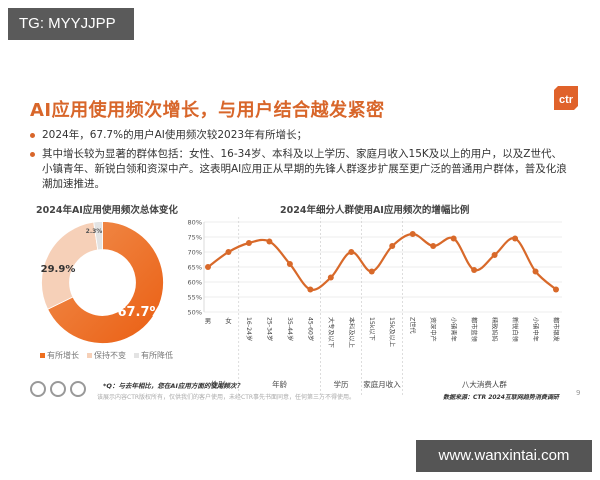 The height and width of the screenshot is (480, 600). I want to click on svg-text: 男, so click(208, 321).